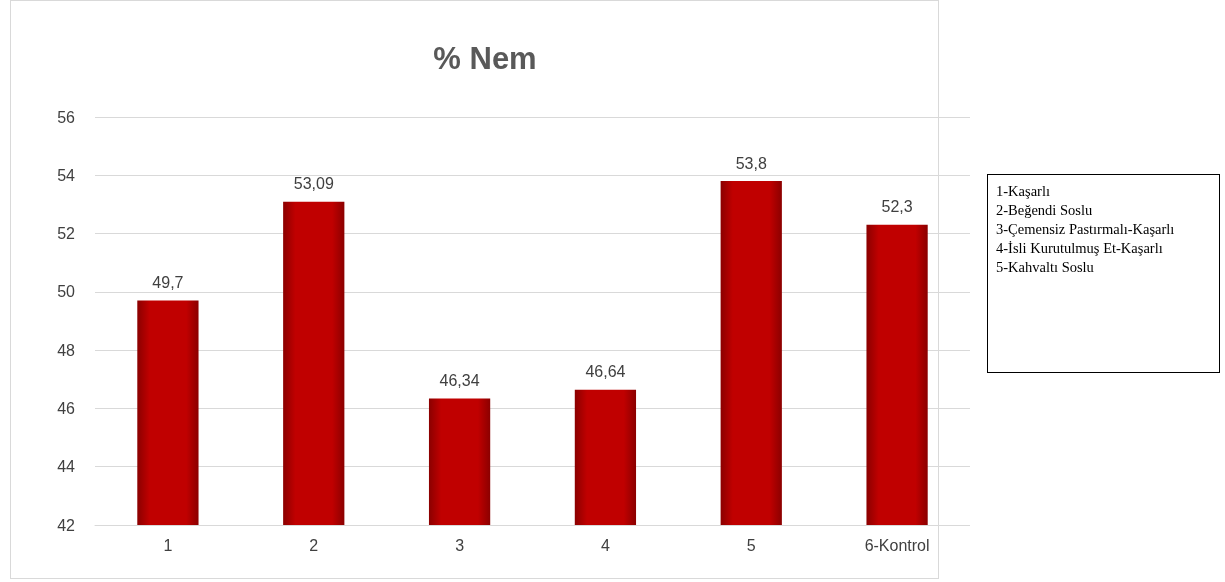 The image size is (1225, 582). I want to click on data-label: 53,8, so click(751, 163).